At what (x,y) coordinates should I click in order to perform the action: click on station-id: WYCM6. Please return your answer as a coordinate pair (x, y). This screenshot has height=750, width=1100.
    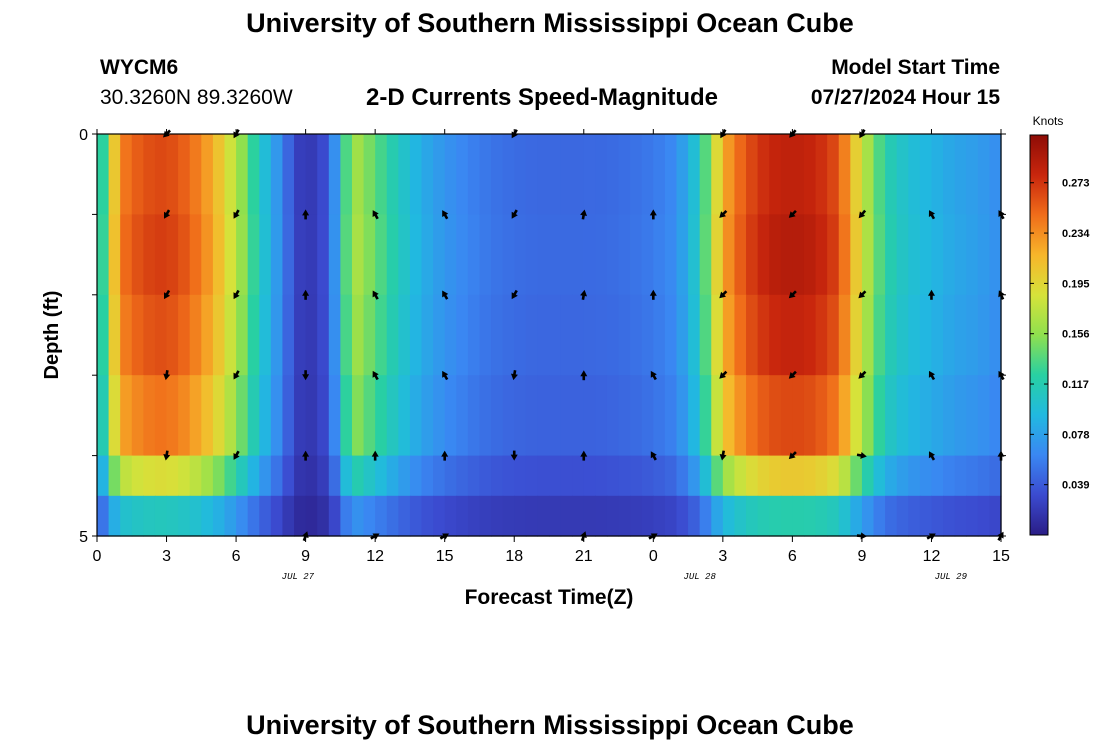
    Looking at the image, I should click on (139, 67).